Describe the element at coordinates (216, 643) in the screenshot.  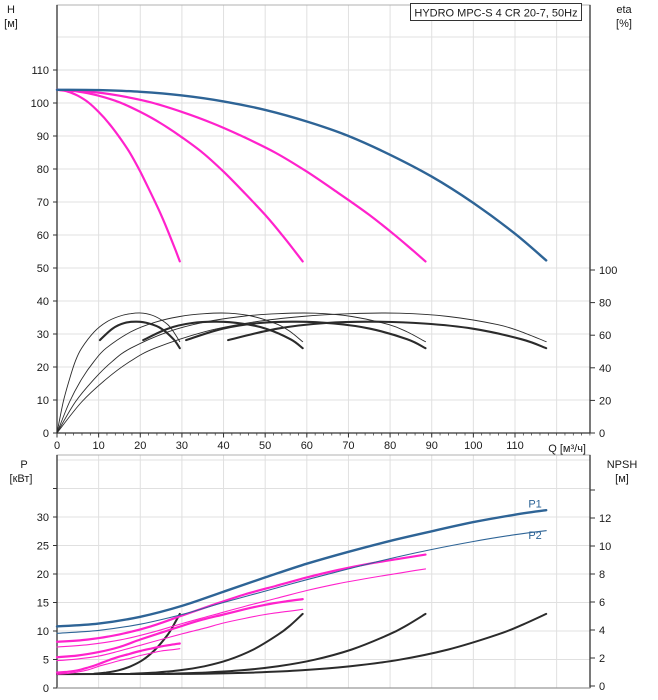
I see `curve-npsh-2pumps` at that location.